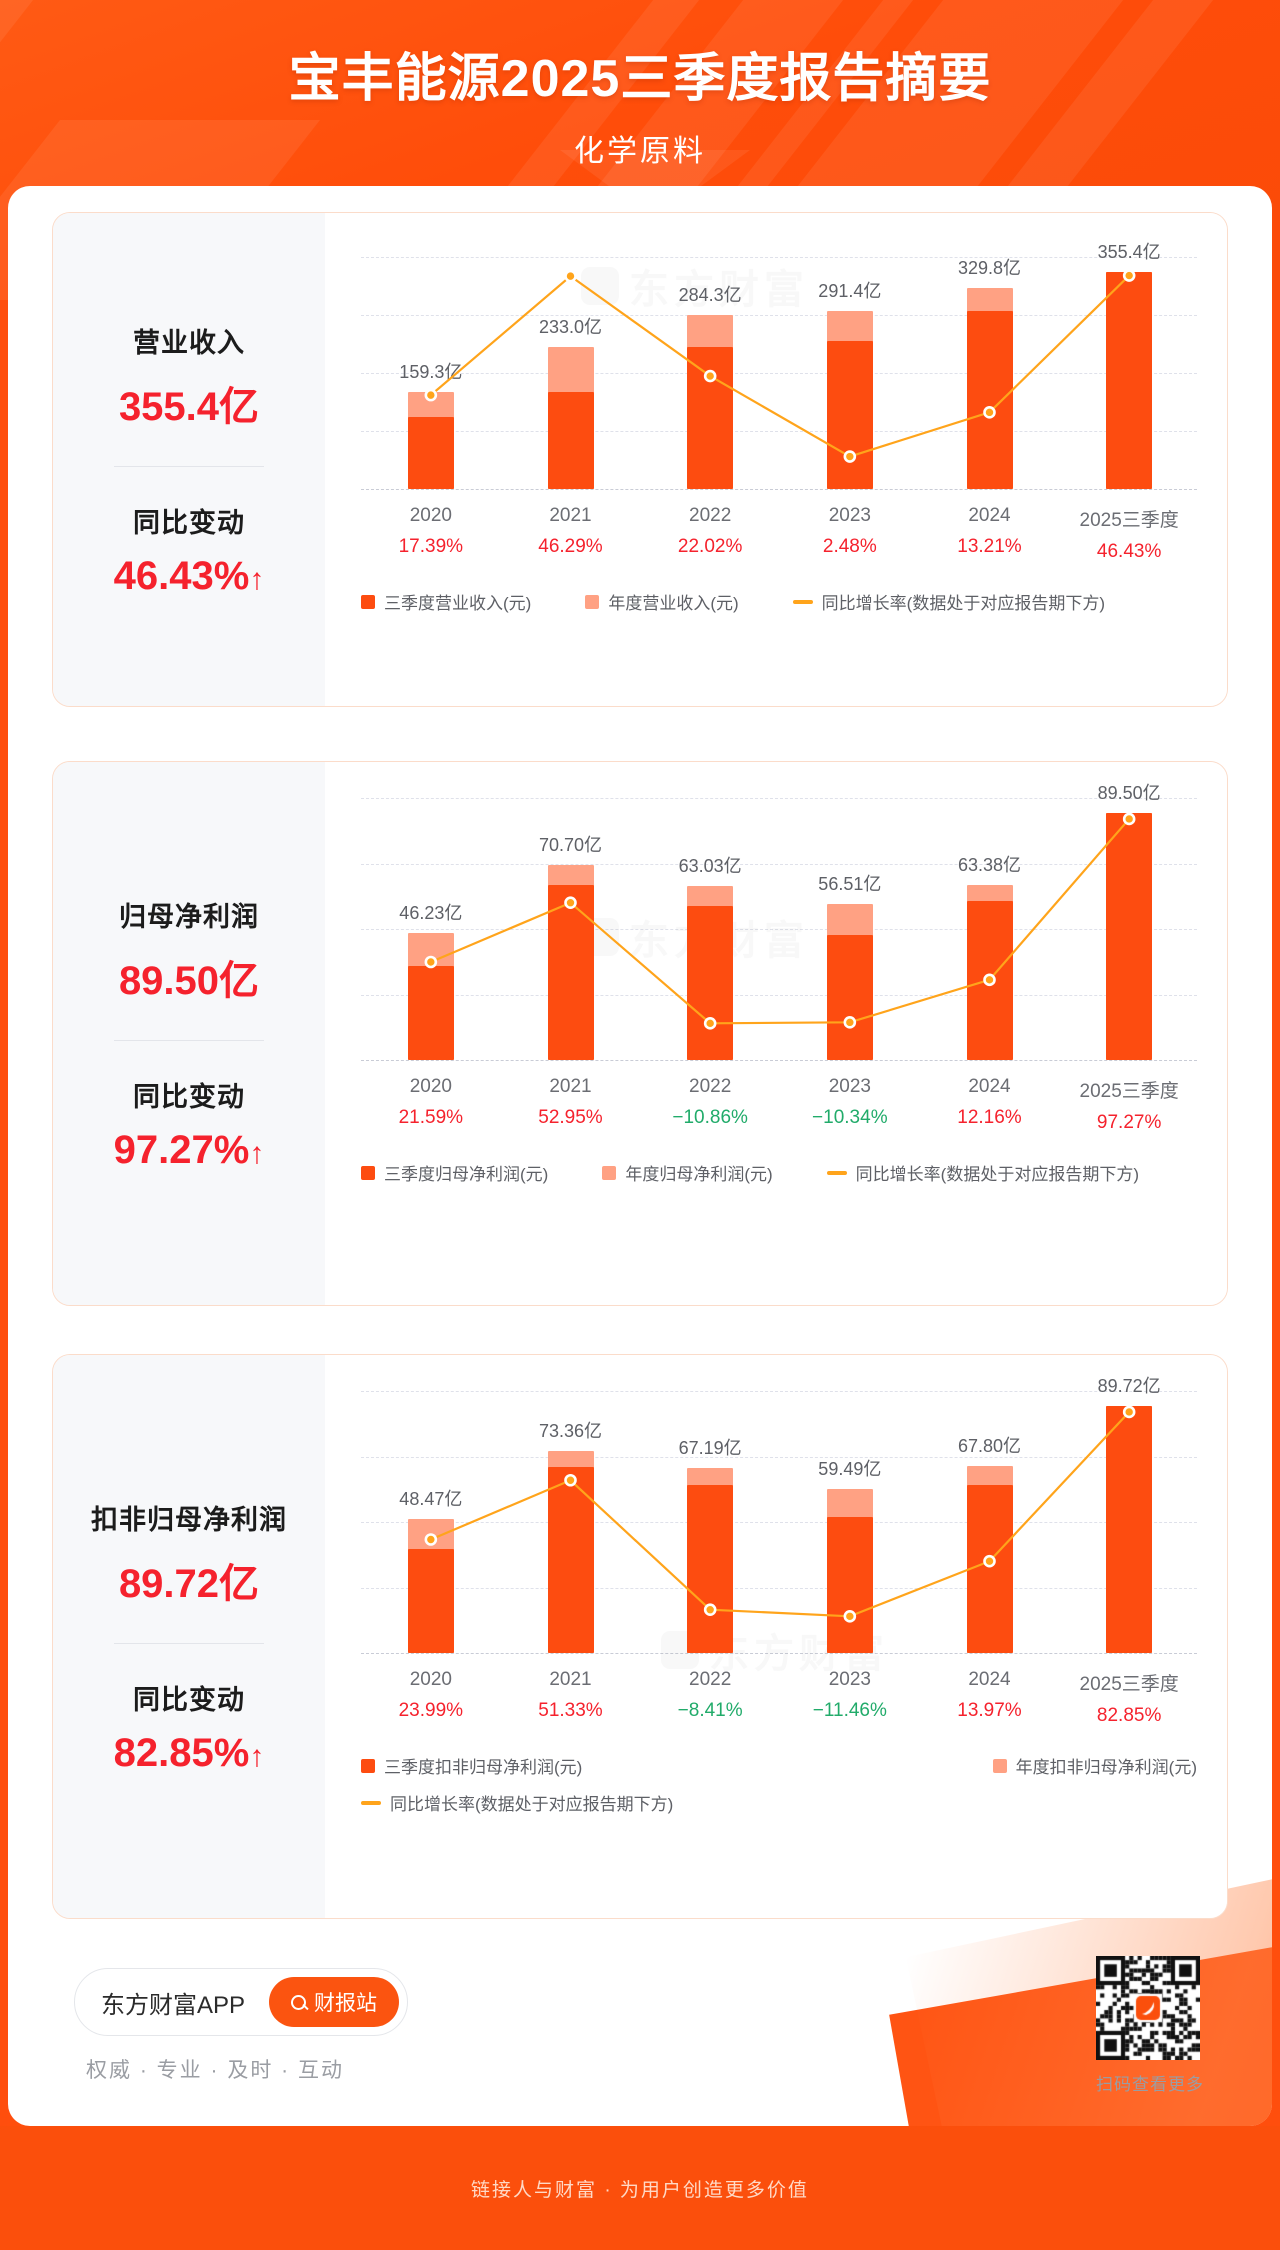 Image resolution: width=1280 pixels, height=2250 pixels. What do you see at coordinates (989, 546) in the screenshot?
I see `growth-rate-label: 13.21%` at bounding box center [989, 546].